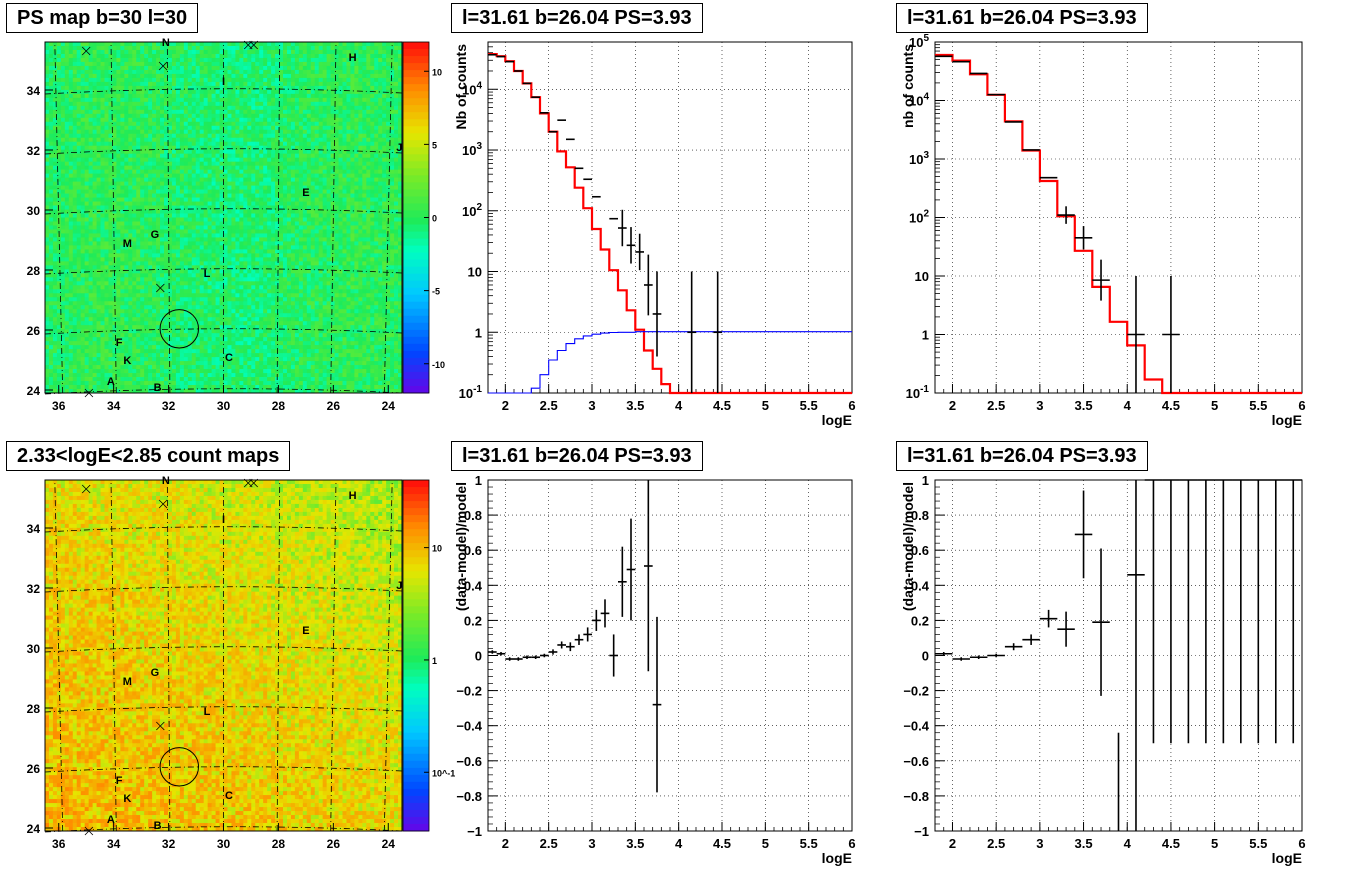 Image resolution: width=1348 pixels, height=875 pixels. I want to click on residual_fine-xtick-label: 5.5, so click(809, 843).